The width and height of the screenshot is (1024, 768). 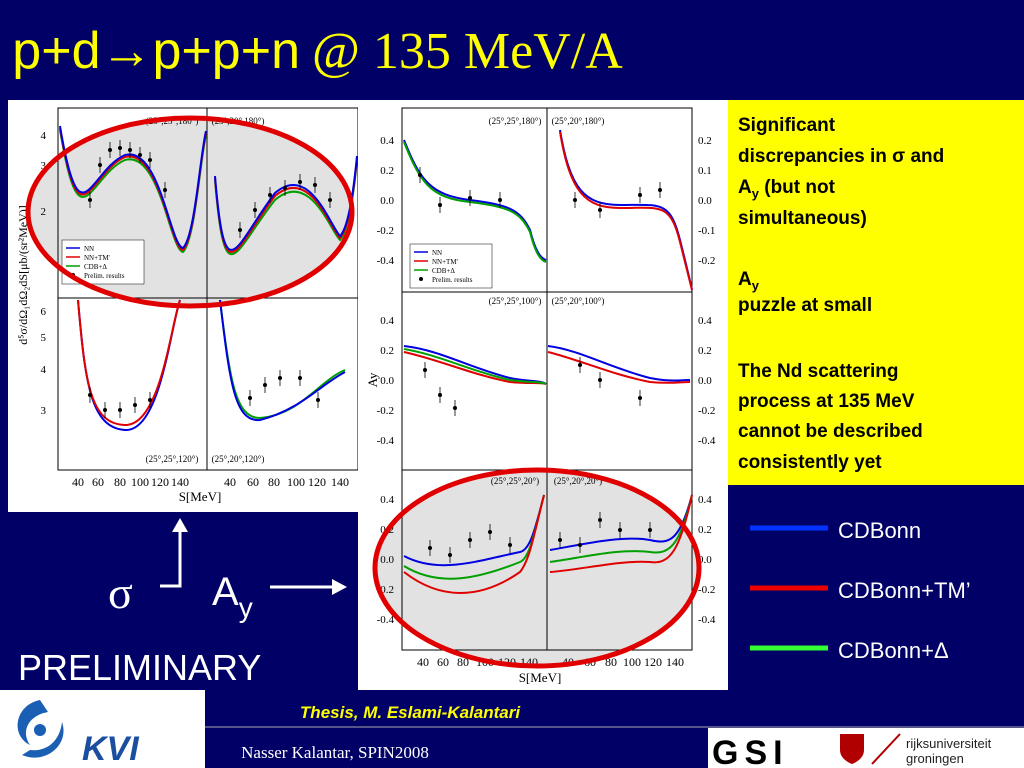 What do you see at coordinates (705, 171) in the screenshot?
I see `tick-label: 0.1` at bounding box center [705, 171].